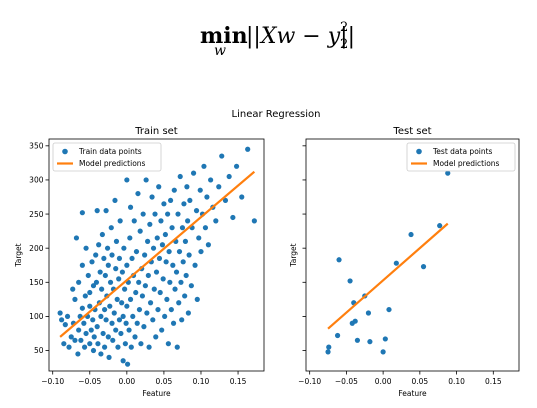 This screenshot has width=537, height=408. I want to click on plot-area, so click(388, 262).